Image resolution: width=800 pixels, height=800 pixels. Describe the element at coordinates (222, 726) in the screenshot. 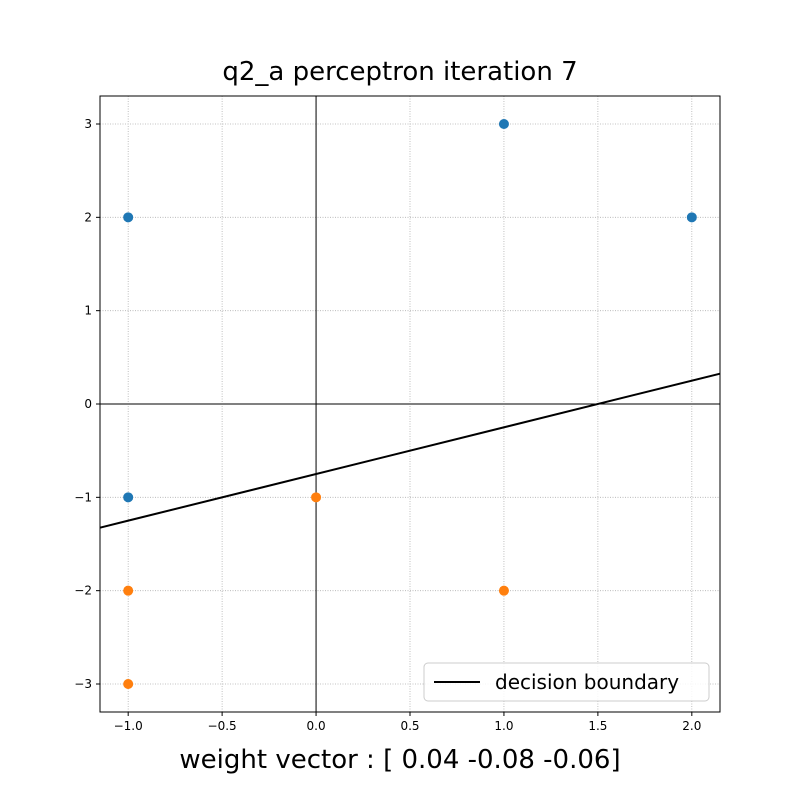

I see `x-tick-label: −0.5` at that location.